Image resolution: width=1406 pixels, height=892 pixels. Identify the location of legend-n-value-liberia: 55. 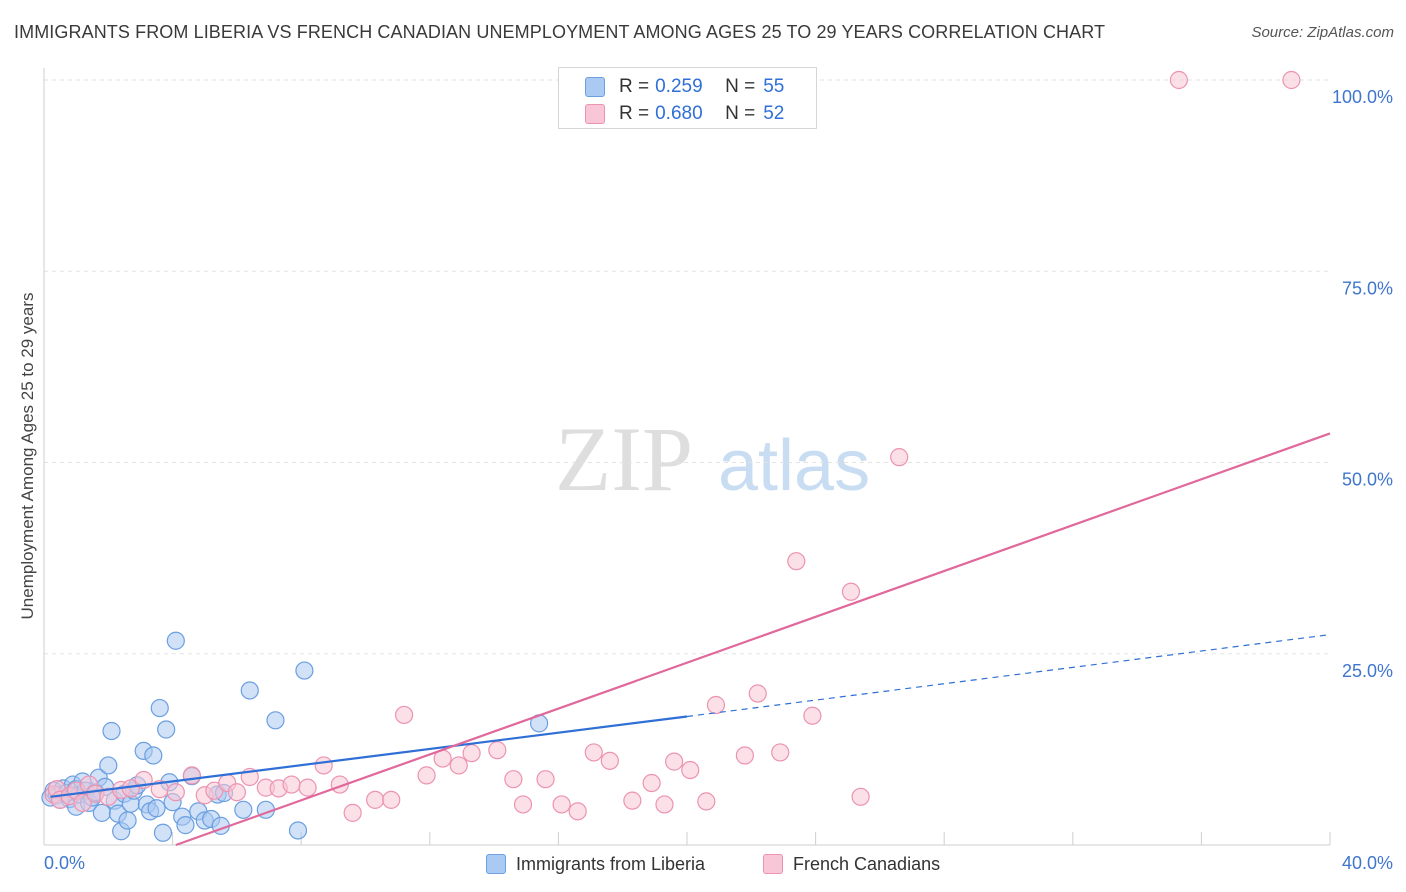
(774, 86).